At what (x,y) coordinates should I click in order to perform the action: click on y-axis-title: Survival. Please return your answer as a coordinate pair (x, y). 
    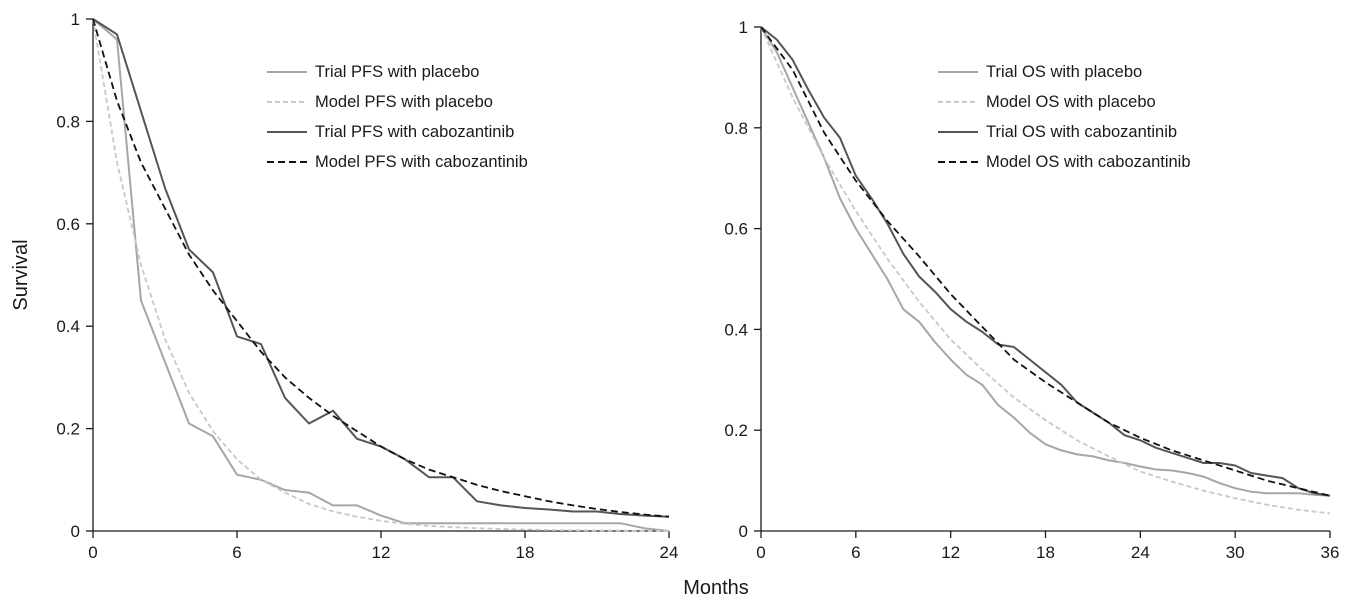
    Looking at the image, I should click on (21, 274).